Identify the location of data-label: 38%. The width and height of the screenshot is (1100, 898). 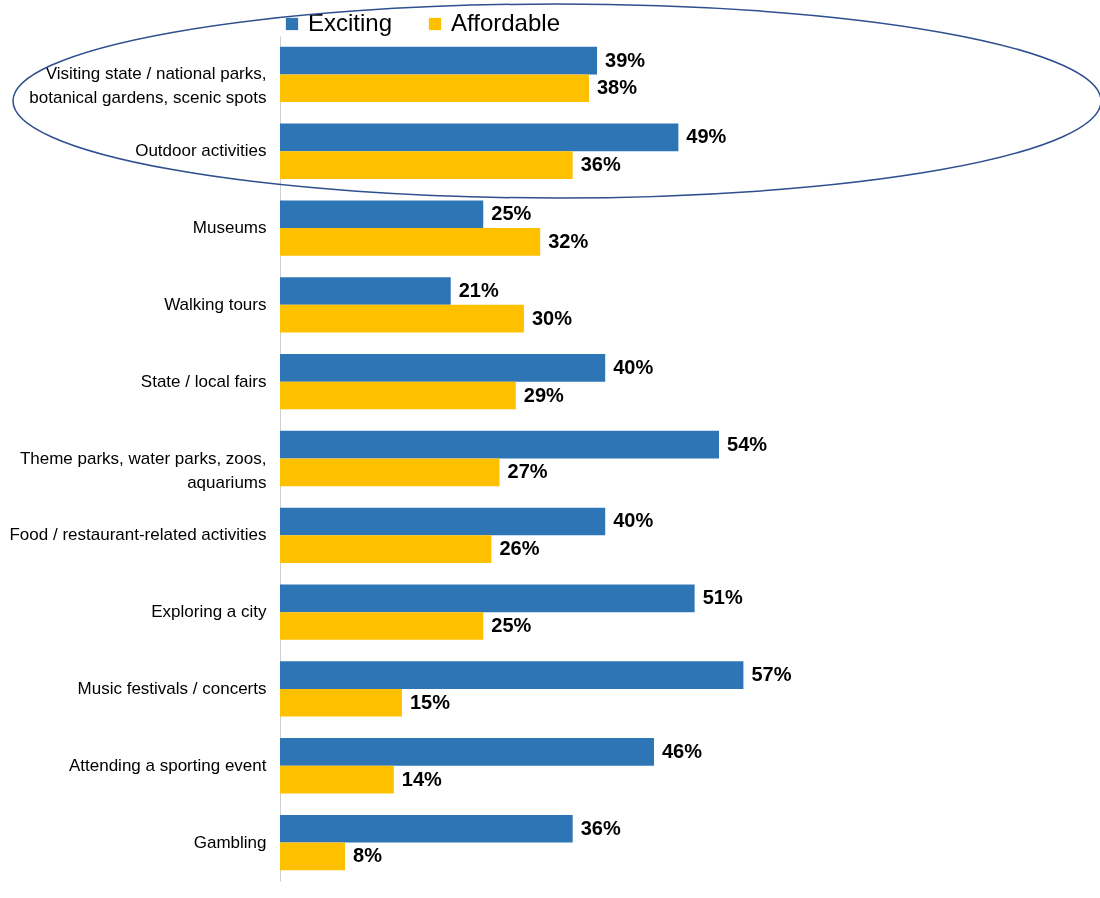
(617, 87).